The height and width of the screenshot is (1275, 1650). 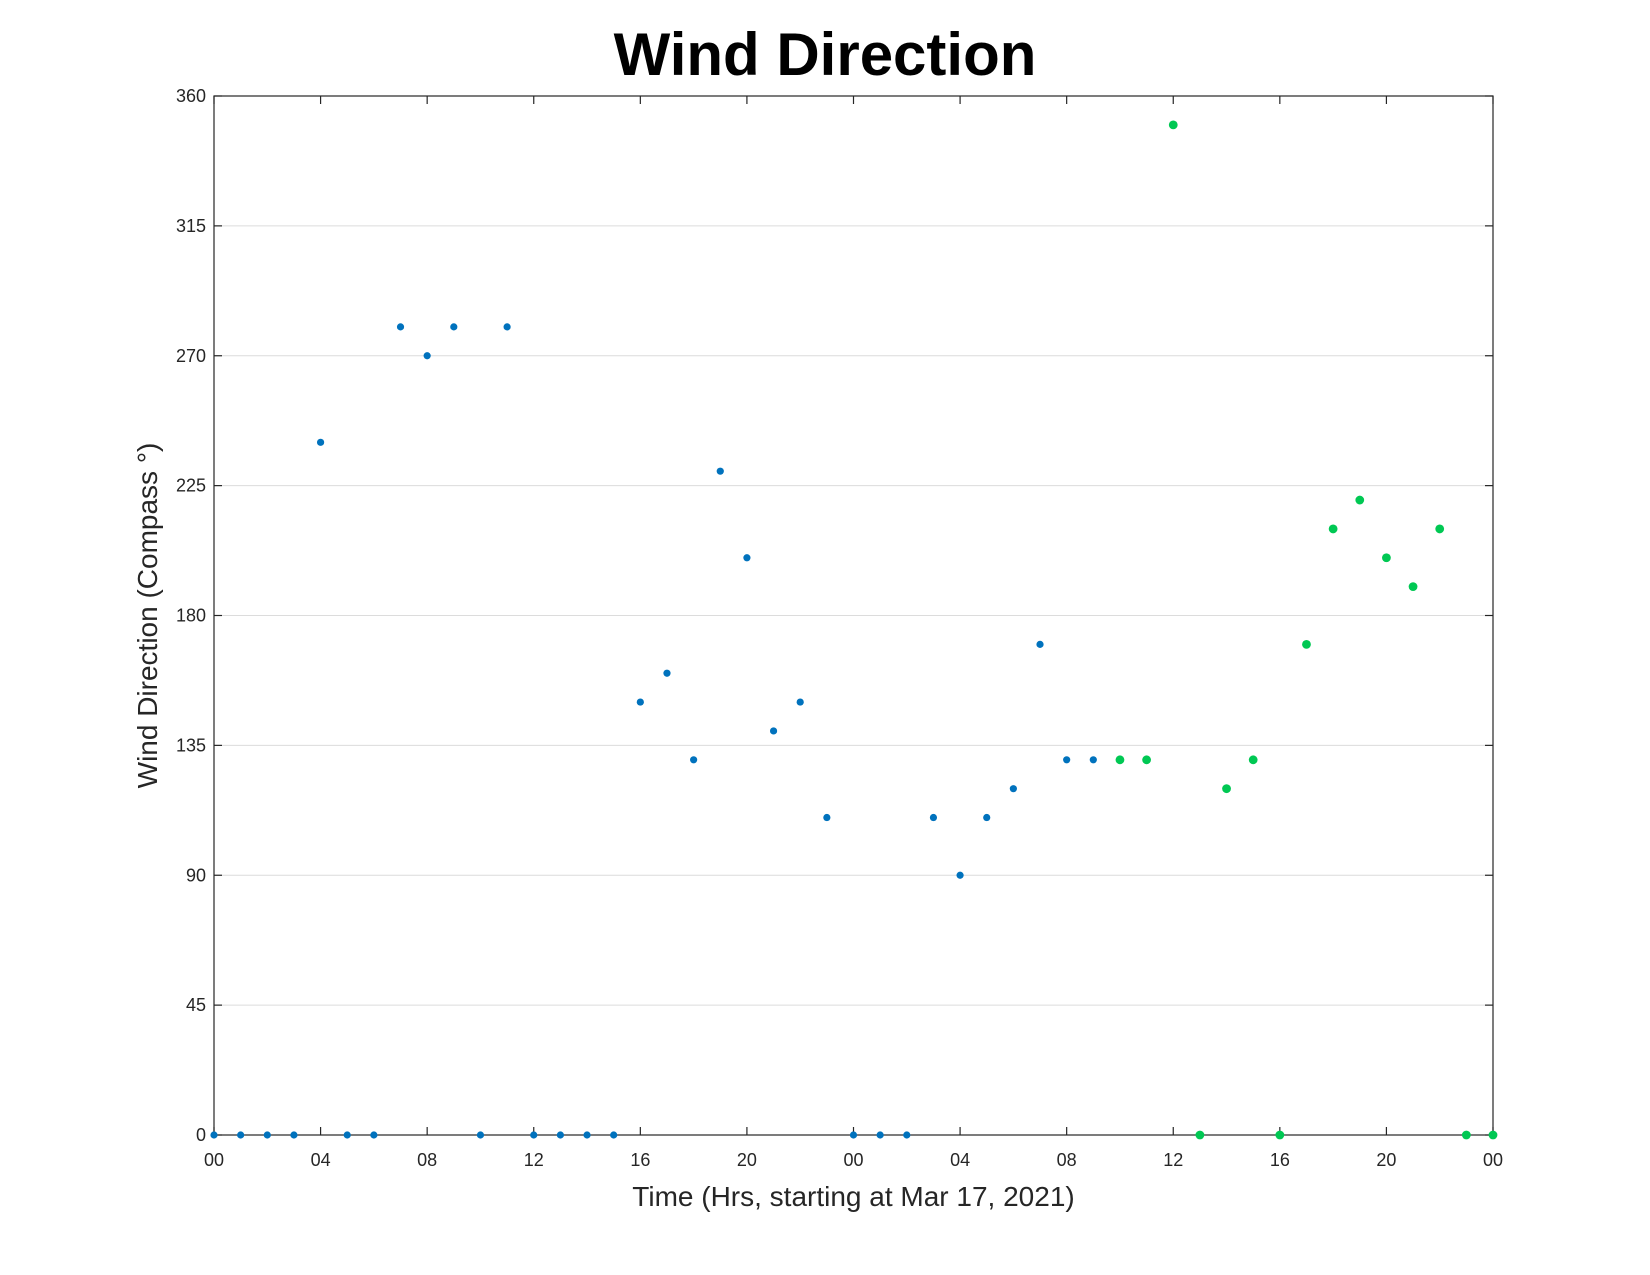 What do you see at coordinates (191, 486) in the screenshot?
I see `y-tick-label: 225` at bounding box center [191, 486].